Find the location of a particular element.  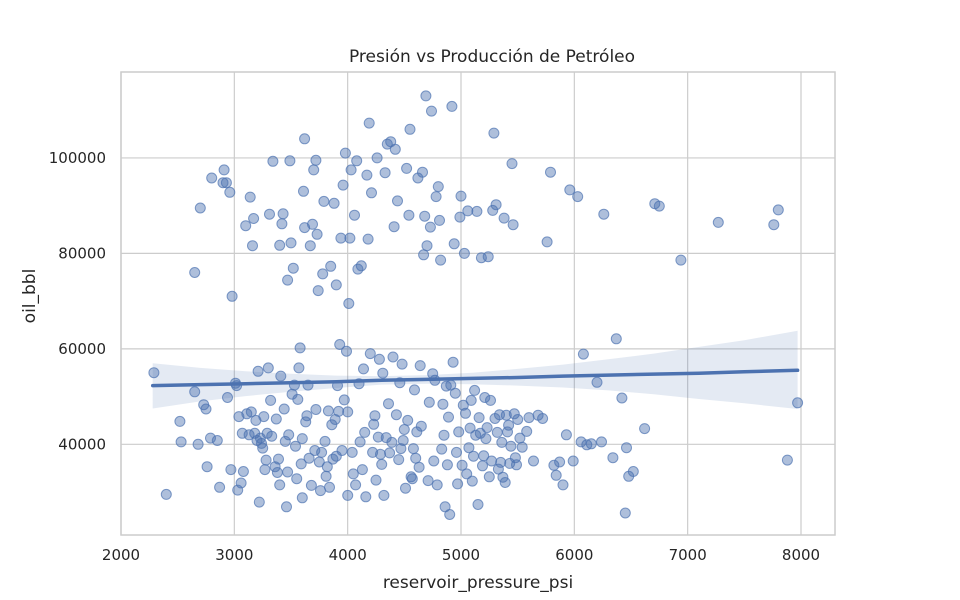

y-tick-label: 60000 is located at coordinates (82, 349).